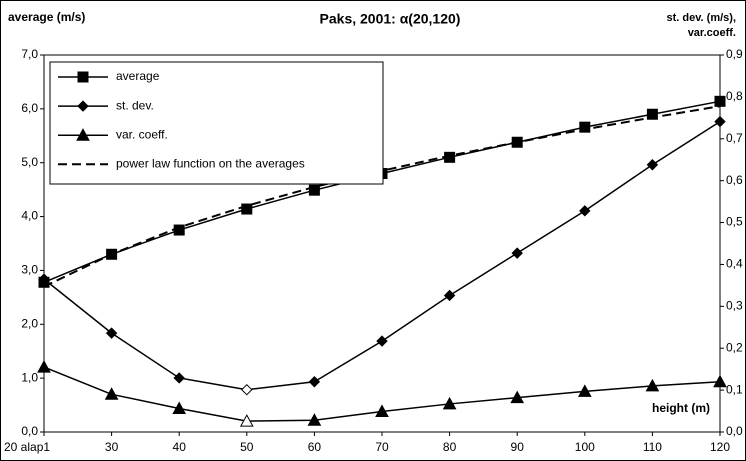  I want to click on y2-tick-label: 0,9, so click(734, 54).